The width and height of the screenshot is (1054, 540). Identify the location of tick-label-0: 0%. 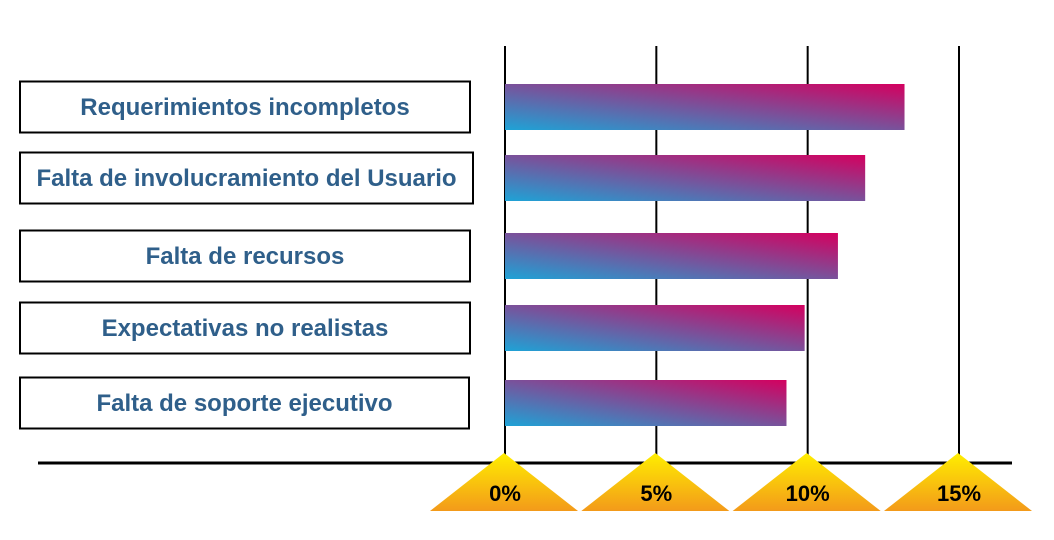
(505, 493).